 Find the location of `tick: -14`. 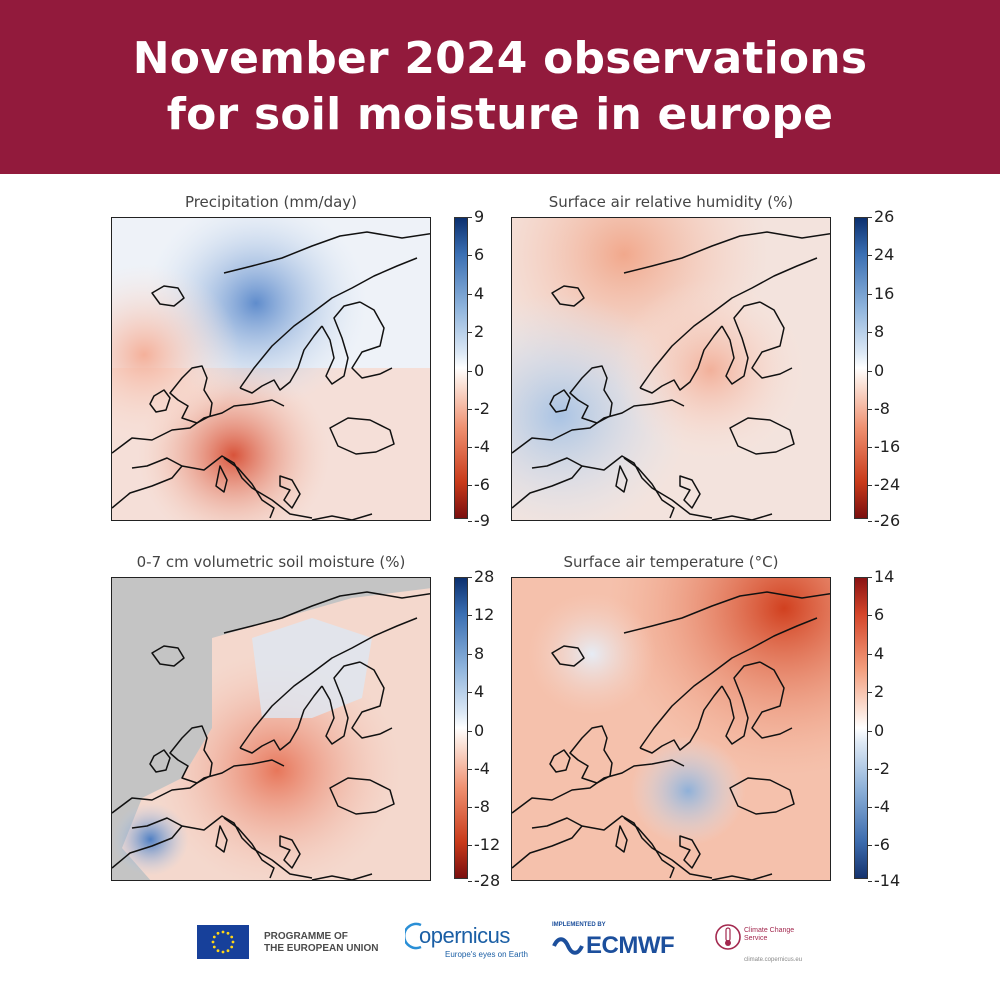

tick: -14 is located at coordinates (884, 880).